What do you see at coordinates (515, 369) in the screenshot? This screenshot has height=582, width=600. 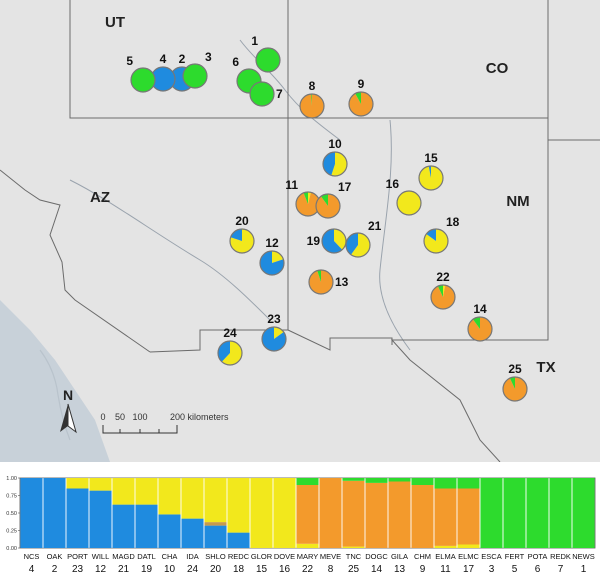 I see `site-number-label: 25` at bounding box center [515, 369].